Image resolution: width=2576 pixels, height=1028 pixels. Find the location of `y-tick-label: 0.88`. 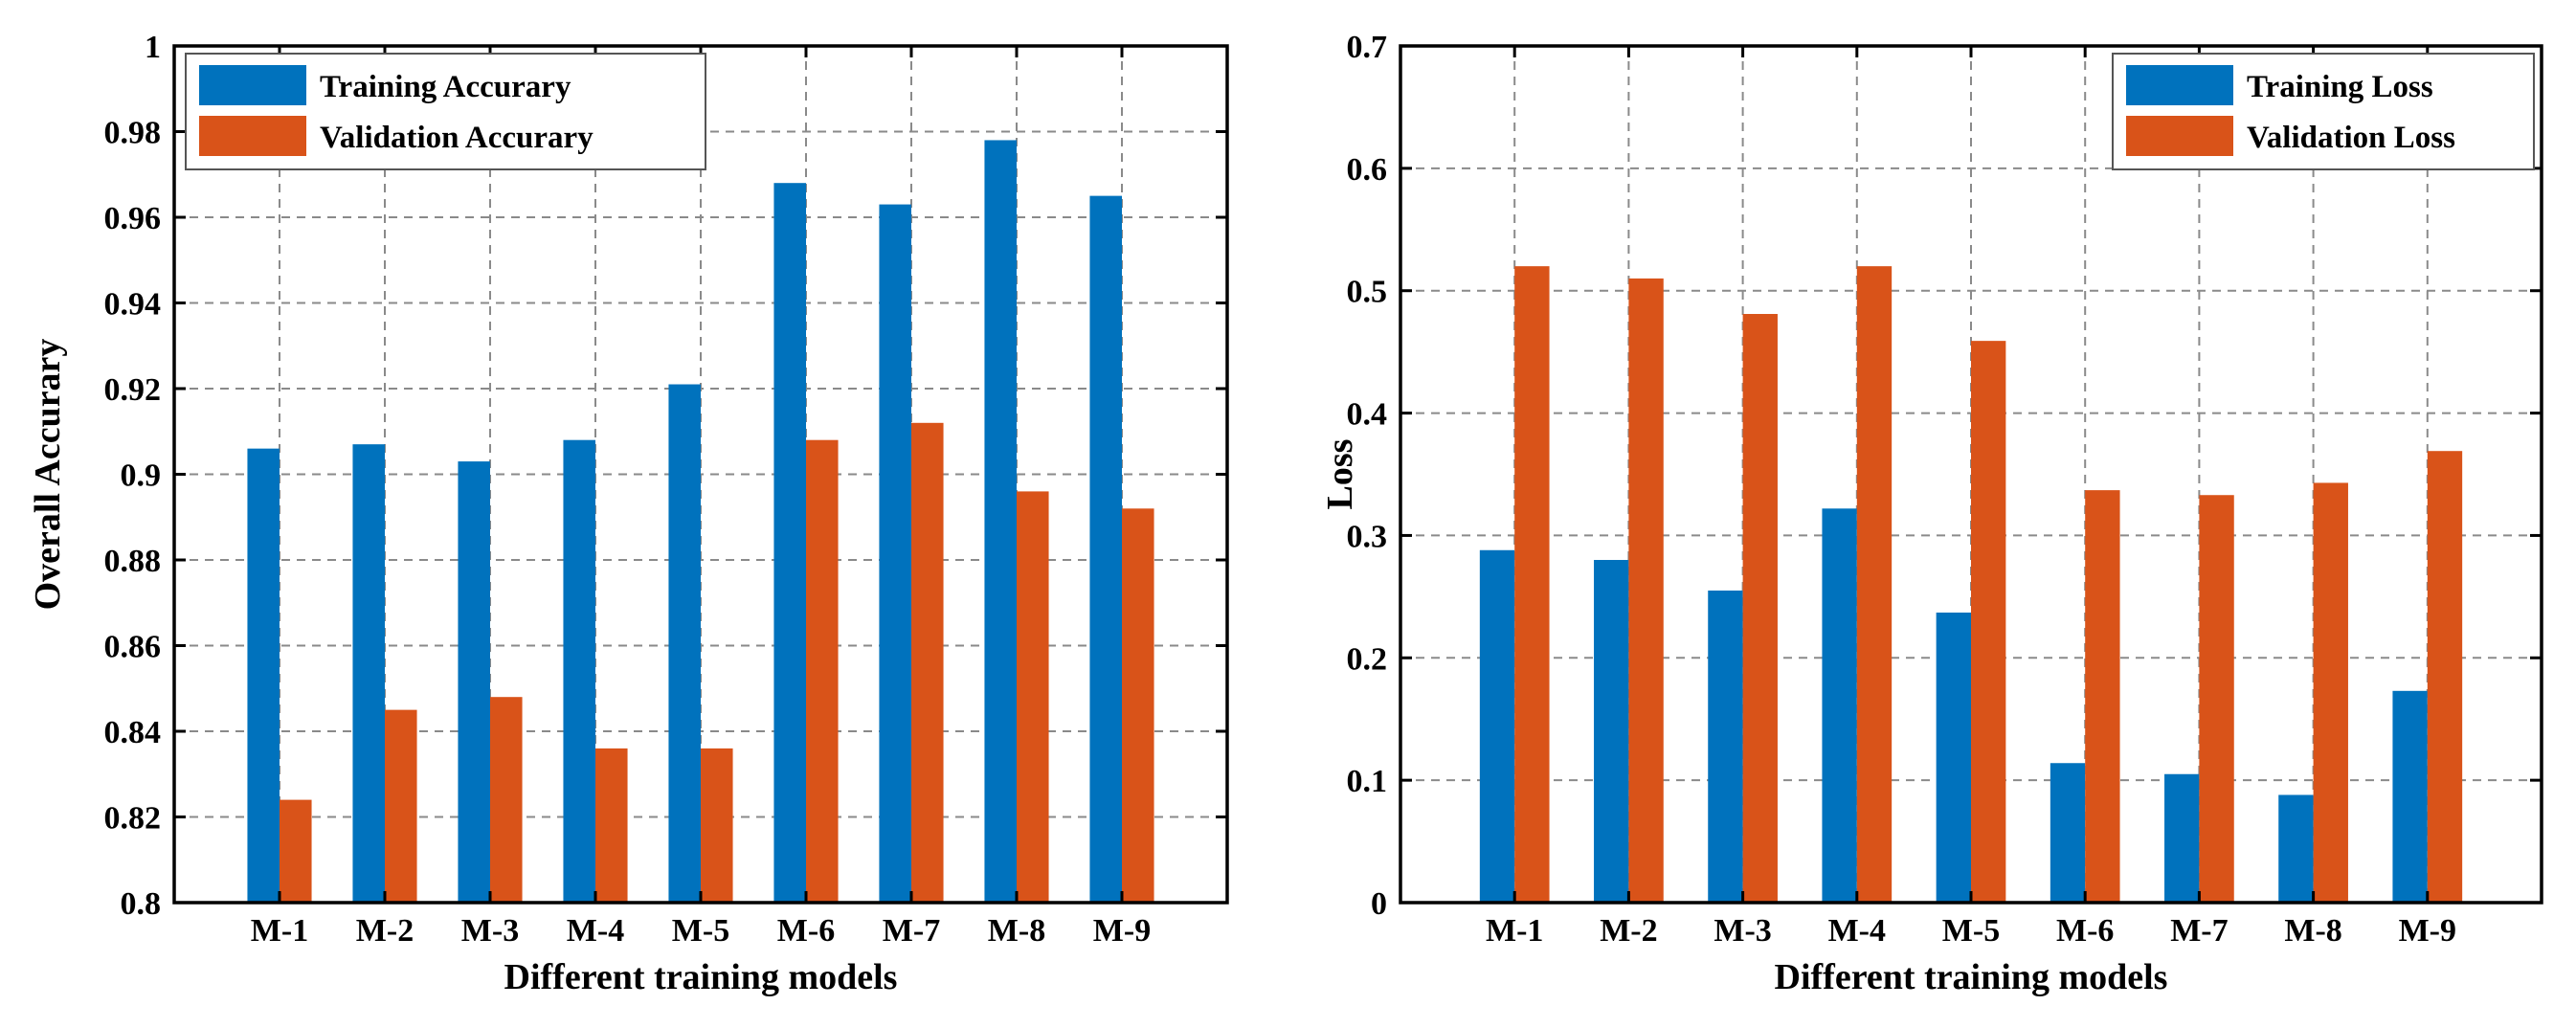

y-tick-label: 0.88 is located at coordinates (133, 561).